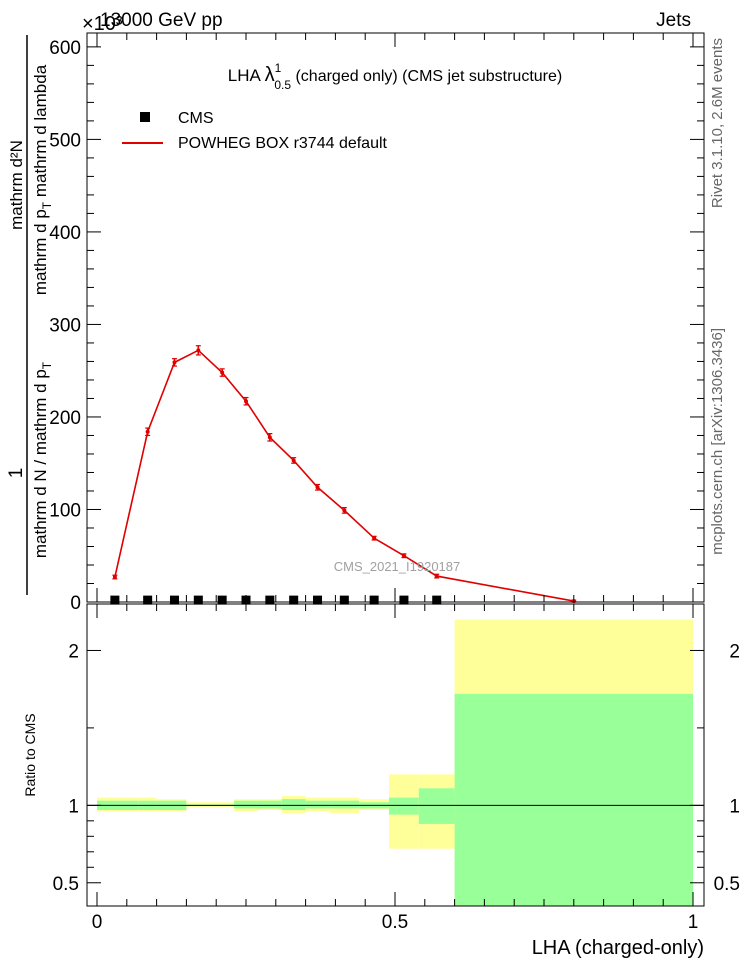 The height and width of the screenshot is (972, 746). Describe the element at coordinates (717, 123) in the screenshot. I see `rivet-label: Rivet 3.1.10, 2.6M events` at that location.